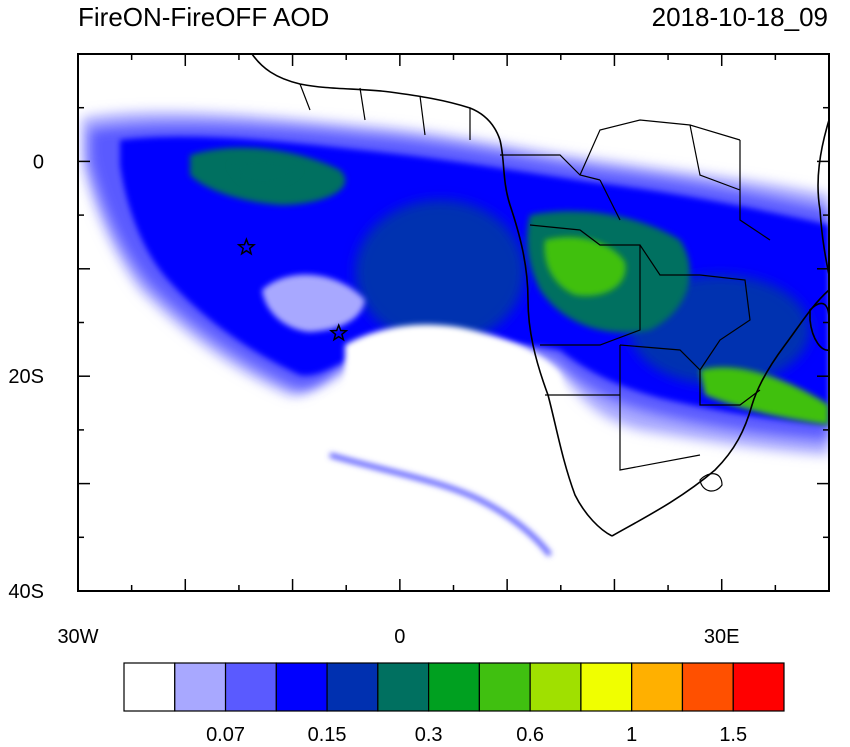 The image size is (850, 747). I want to click on colorbar-label: 0.07, so click(225, 735).